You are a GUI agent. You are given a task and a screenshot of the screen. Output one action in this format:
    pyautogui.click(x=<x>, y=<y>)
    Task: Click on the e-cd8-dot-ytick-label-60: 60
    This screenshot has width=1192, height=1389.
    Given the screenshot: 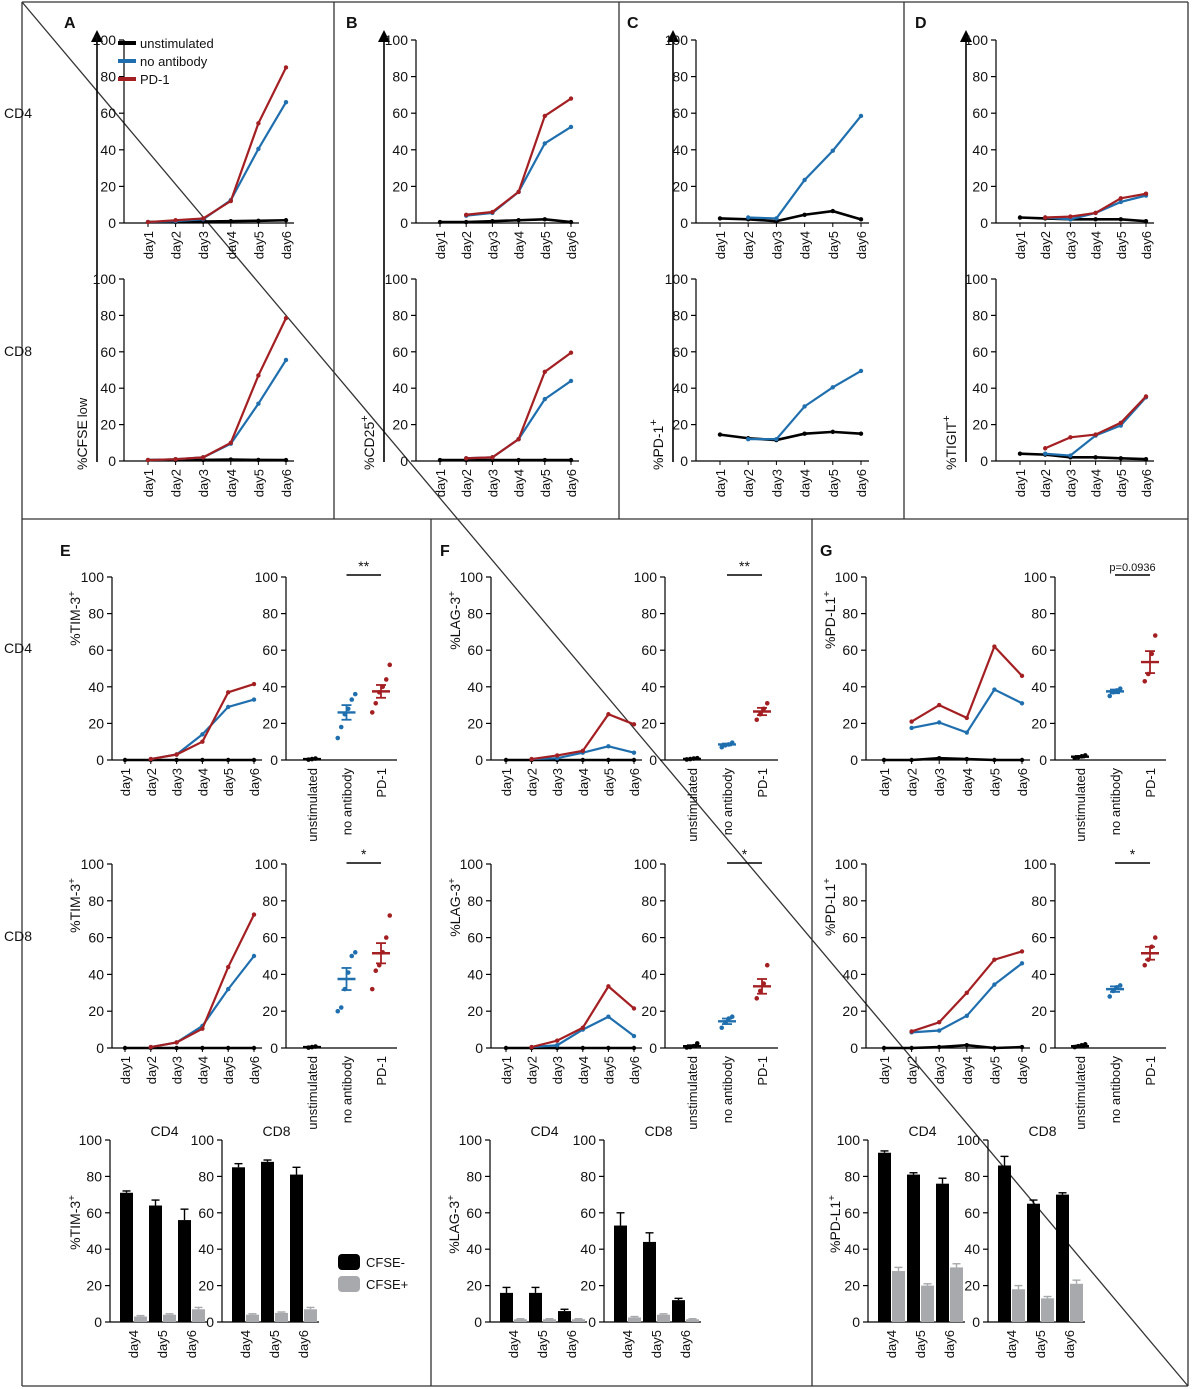 What is the action you would take?
    pyautogui.click(x=270, y=938)
    